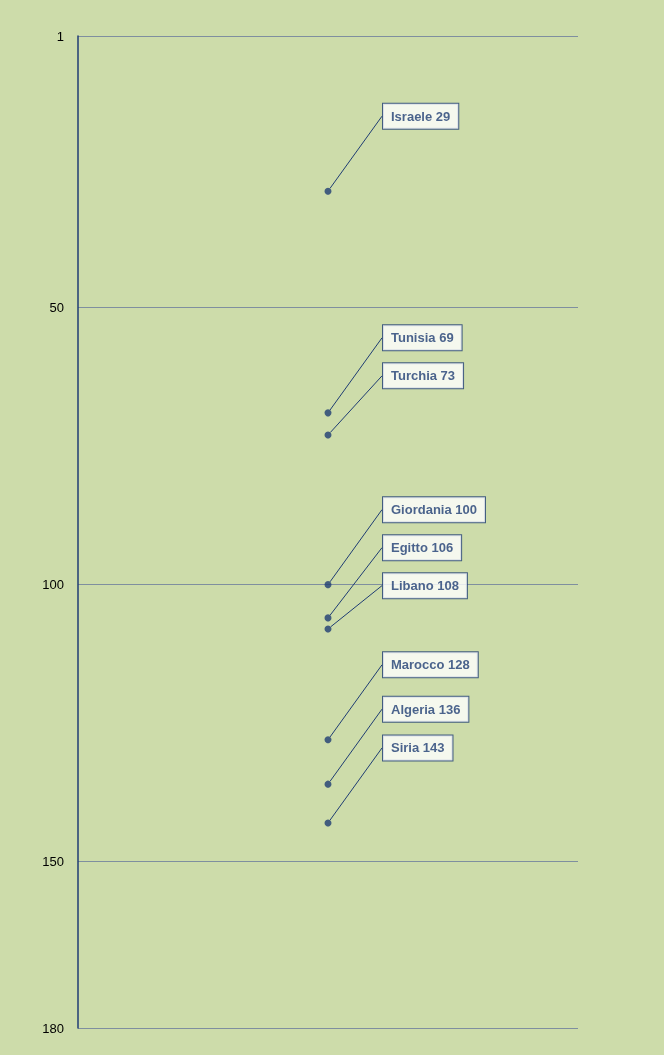  What do you see at coordinates (421, 116) in the screenshot?
I see `data-label: Israele 29` at bounding box center [421, 116].